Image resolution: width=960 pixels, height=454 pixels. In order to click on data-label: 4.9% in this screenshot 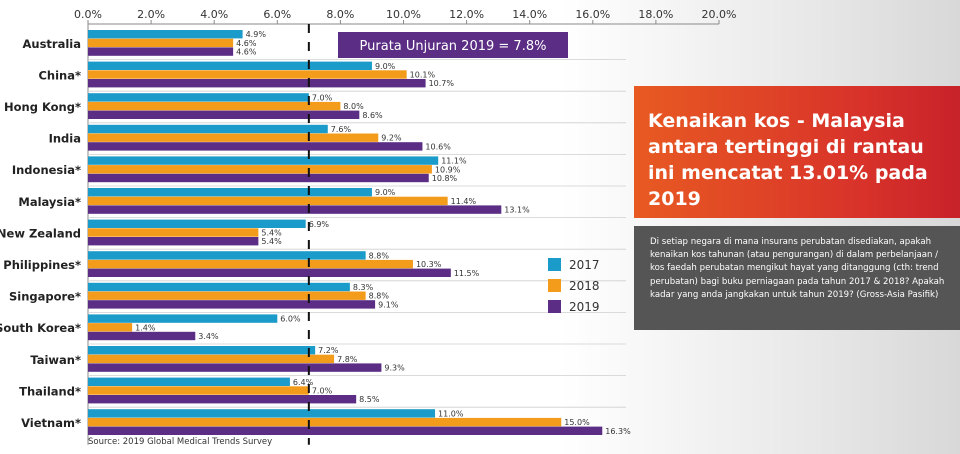, I will do `click(256, 34)`.